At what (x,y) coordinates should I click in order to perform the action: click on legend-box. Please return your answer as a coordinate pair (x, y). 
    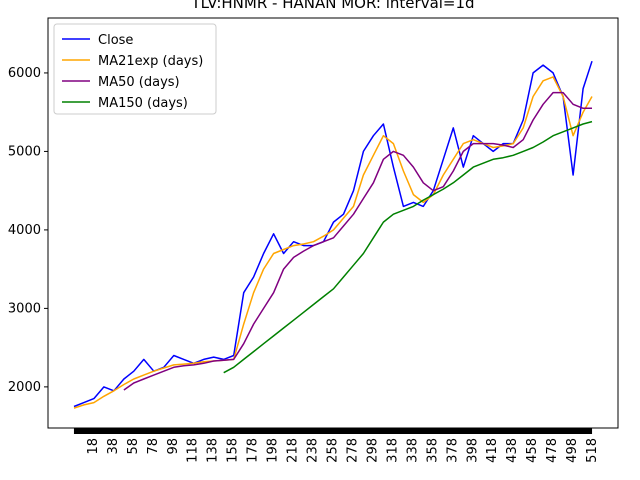
    Looking at the image, I should click on (135, 69).